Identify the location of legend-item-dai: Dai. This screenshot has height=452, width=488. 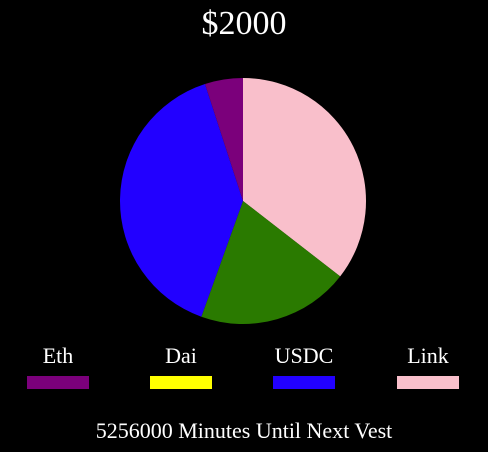
(181, 365).